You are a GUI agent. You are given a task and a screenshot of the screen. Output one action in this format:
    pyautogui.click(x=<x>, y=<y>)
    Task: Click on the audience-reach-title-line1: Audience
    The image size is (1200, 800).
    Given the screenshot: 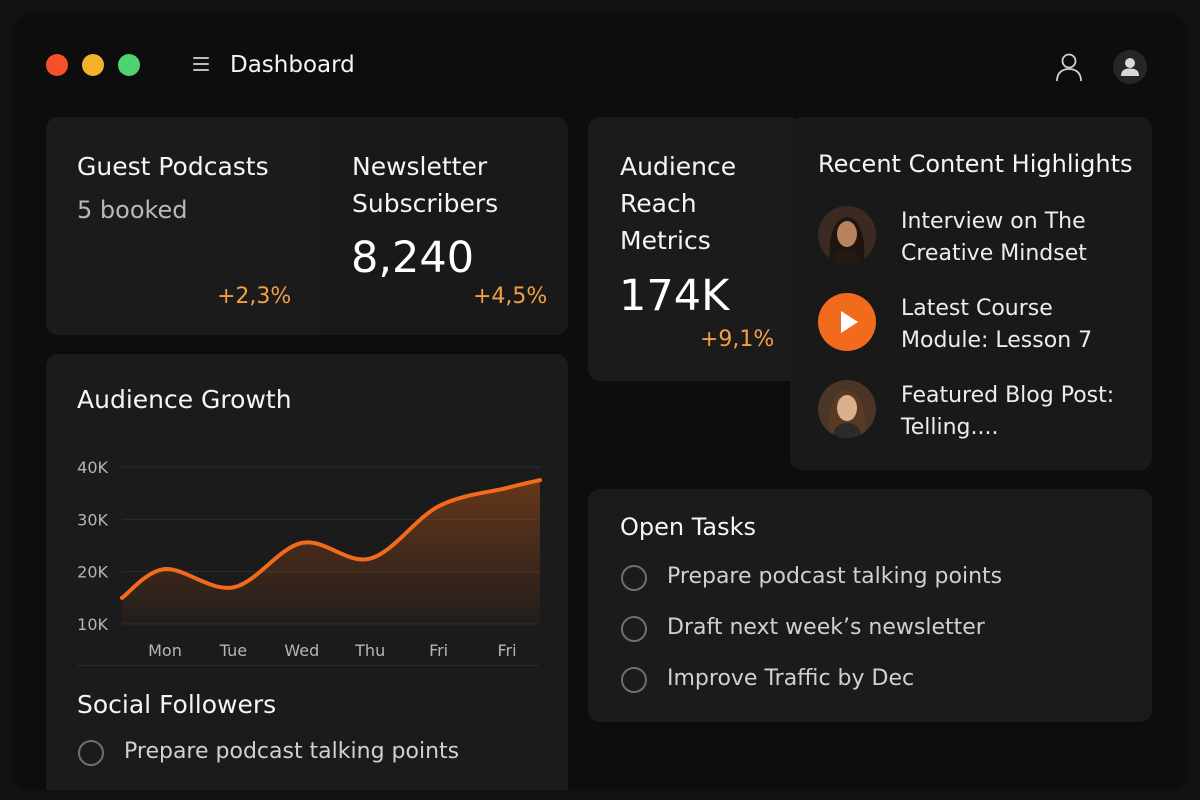 What is the action you would take?
    pyautogui.click(x=678, y=166)
    